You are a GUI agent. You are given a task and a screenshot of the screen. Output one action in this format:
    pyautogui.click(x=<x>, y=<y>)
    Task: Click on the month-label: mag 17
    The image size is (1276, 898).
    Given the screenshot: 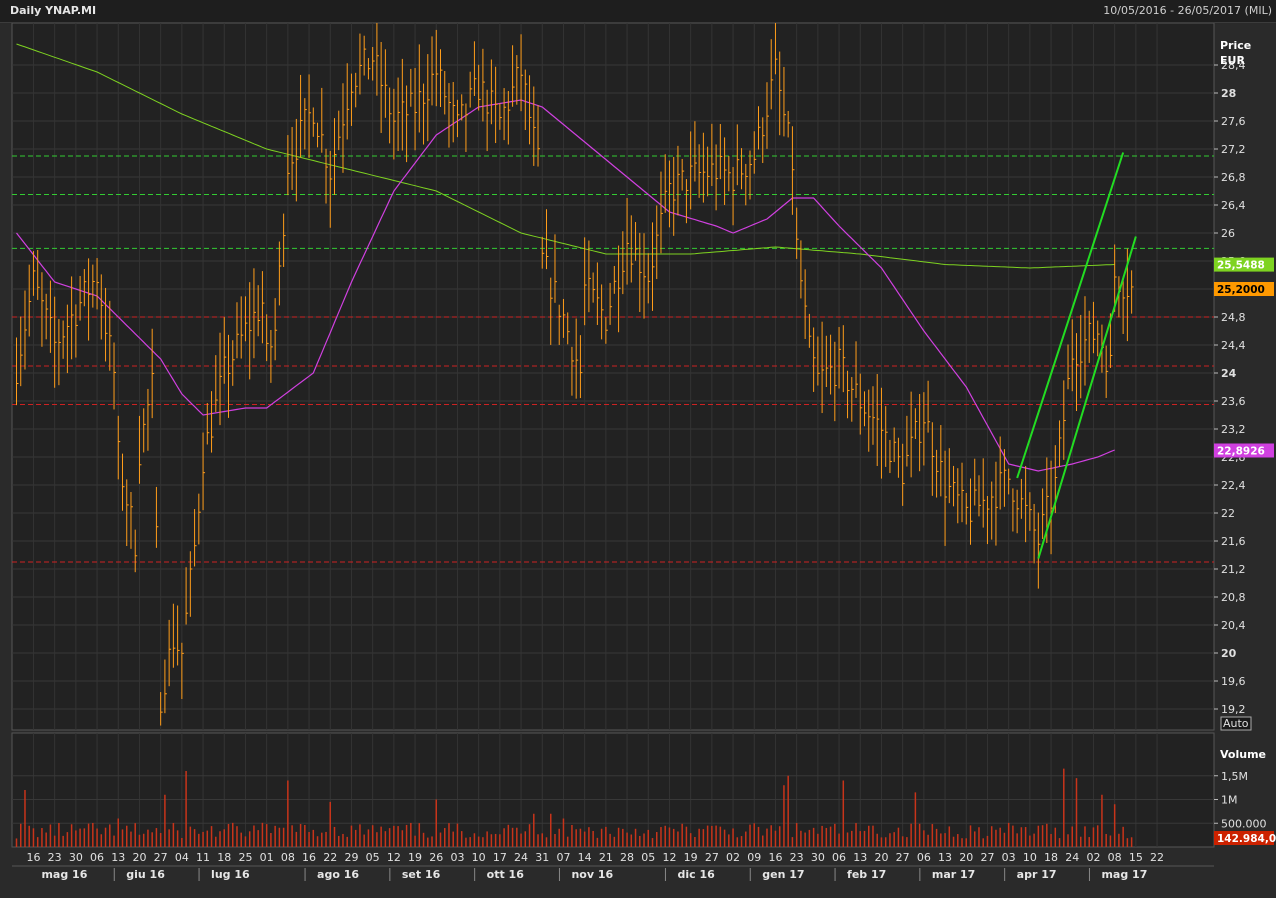 What is the action you would take?
    pyautogui.click(x=1124, y=874)
    